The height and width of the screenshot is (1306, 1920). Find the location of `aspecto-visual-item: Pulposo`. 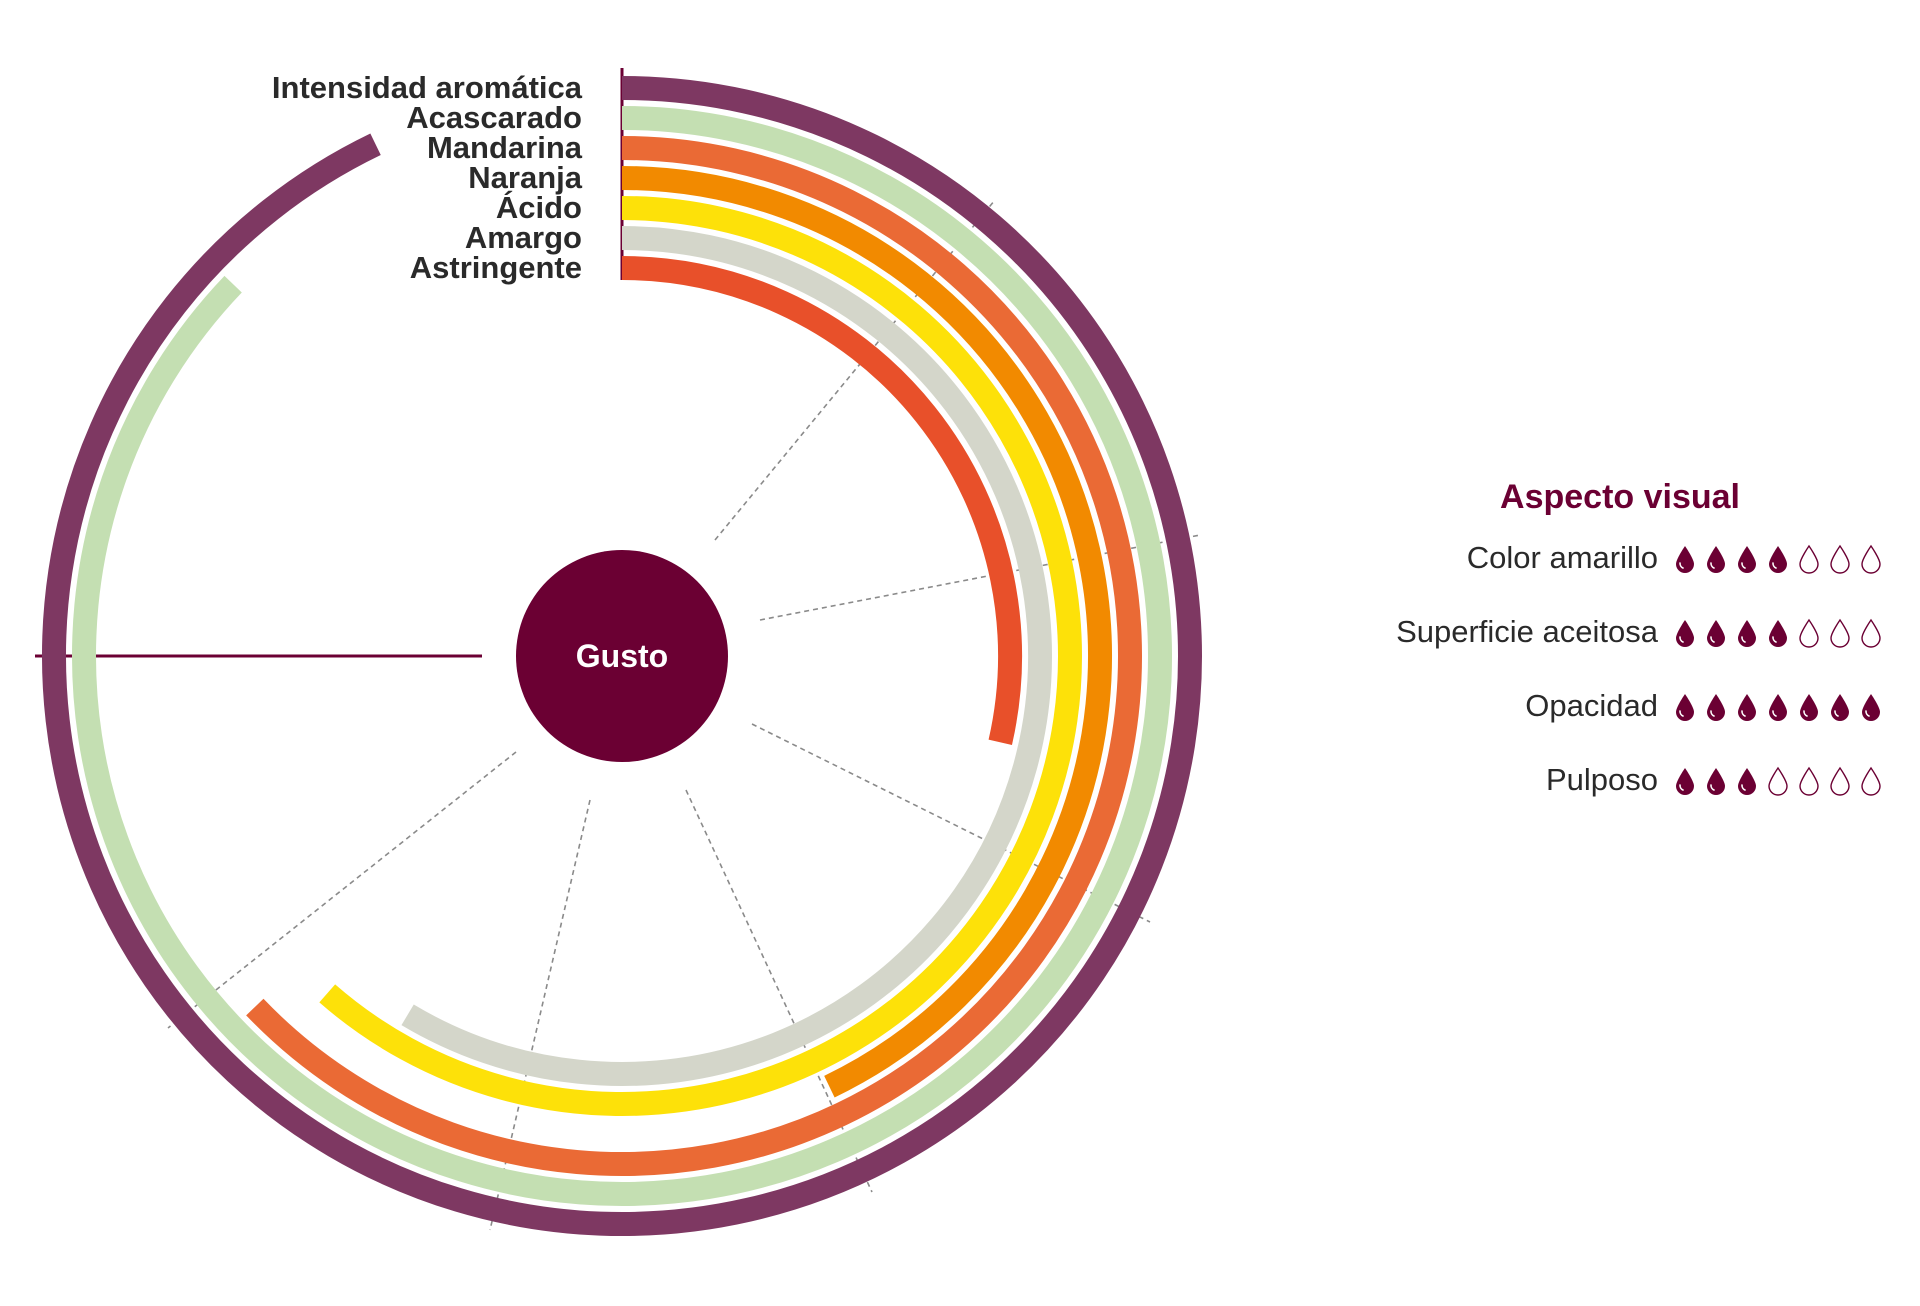

aspecto-visual-item: Pulposo is located at coordinates (1580, 780).